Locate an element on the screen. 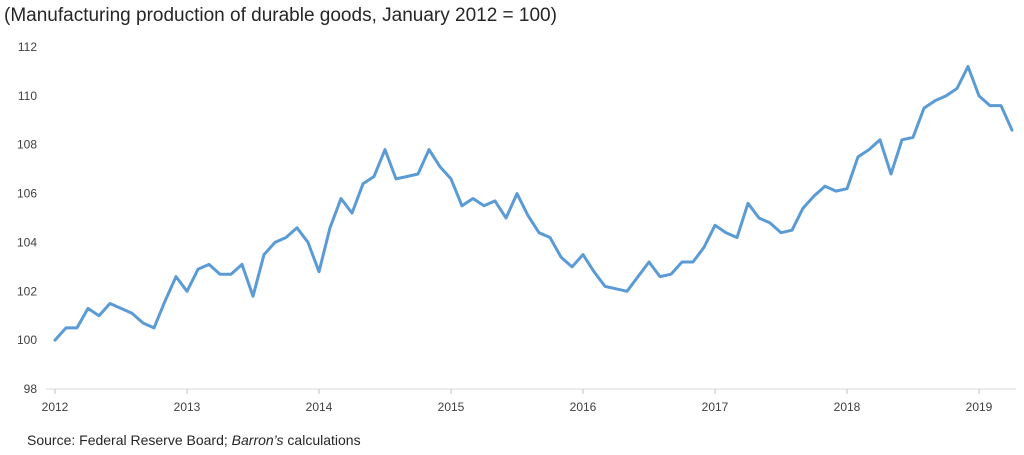  y-tick-label: 102 is located at coordinates (27, 291).